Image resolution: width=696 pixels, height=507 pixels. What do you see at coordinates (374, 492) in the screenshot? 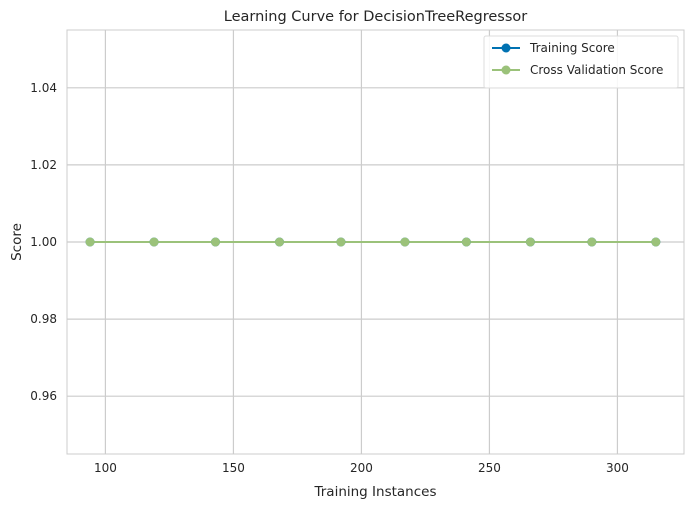
I see `x-axis-title: Training Instances` at bounding box center [374, 492].